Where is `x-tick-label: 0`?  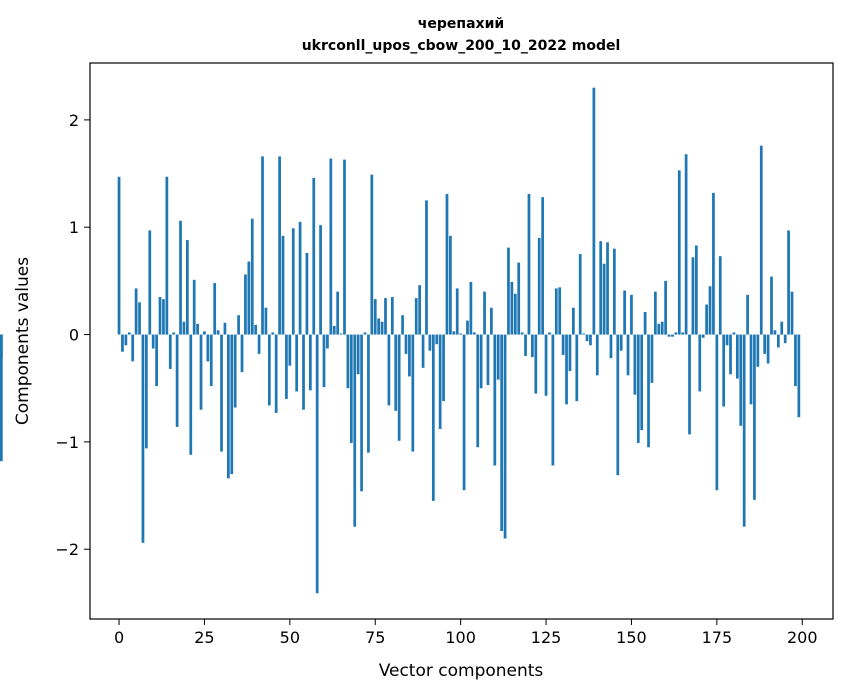
x-tick-label: 0 is located at coordinates (119, 637).